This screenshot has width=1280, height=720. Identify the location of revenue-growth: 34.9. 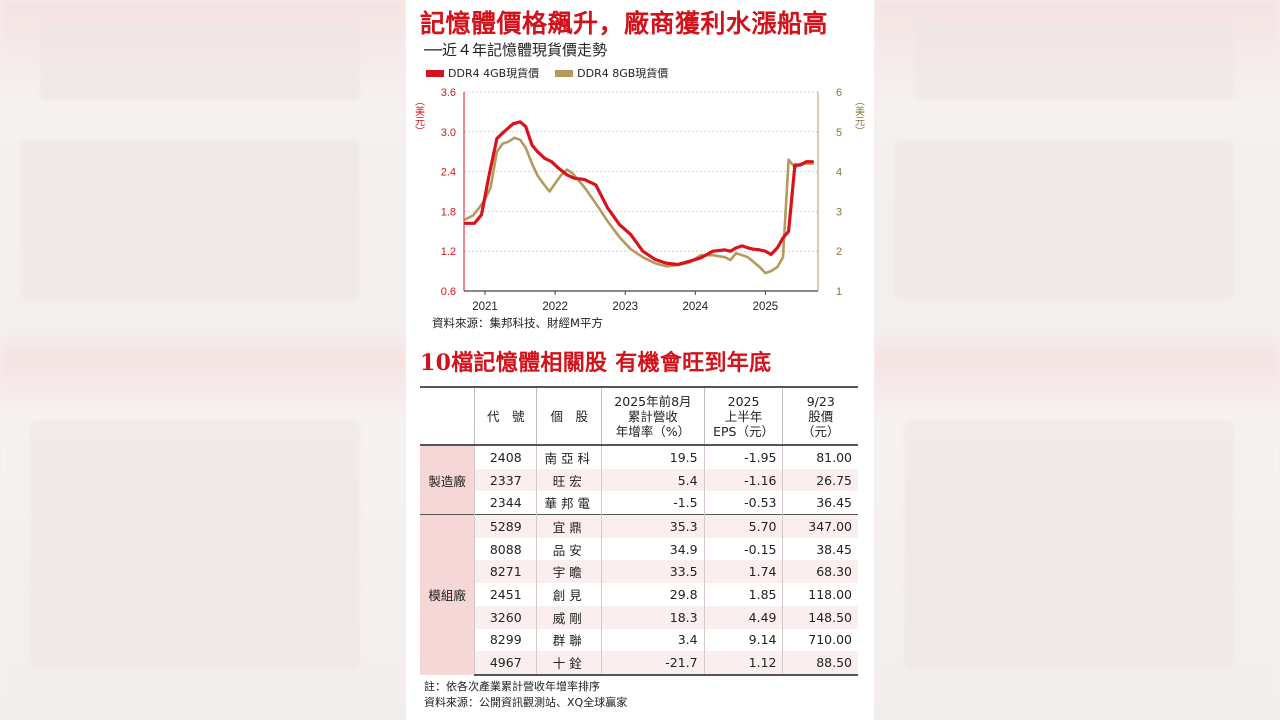
(653, 549).